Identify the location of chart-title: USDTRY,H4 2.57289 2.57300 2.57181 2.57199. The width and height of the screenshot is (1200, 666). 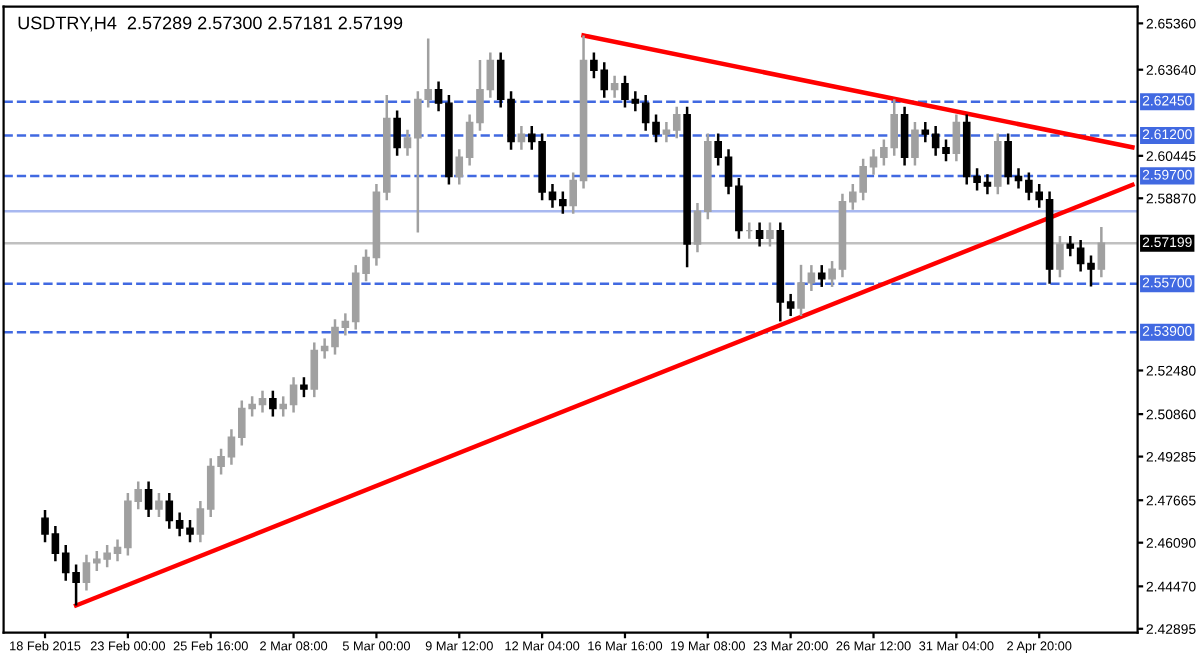
(210, 24).